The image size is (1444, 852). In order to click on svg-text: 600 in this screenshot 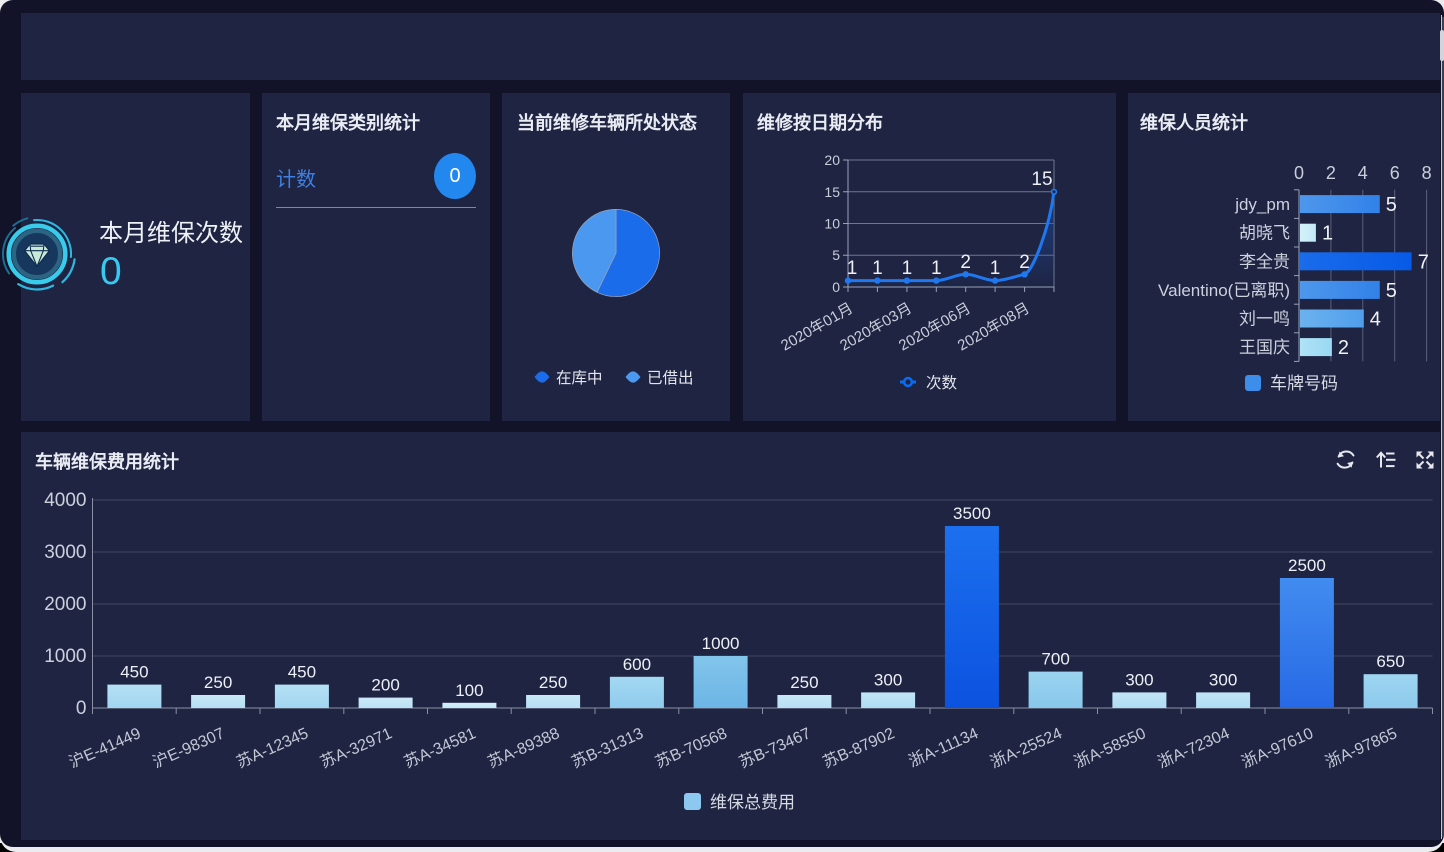, I will do `click(637, 664)`.